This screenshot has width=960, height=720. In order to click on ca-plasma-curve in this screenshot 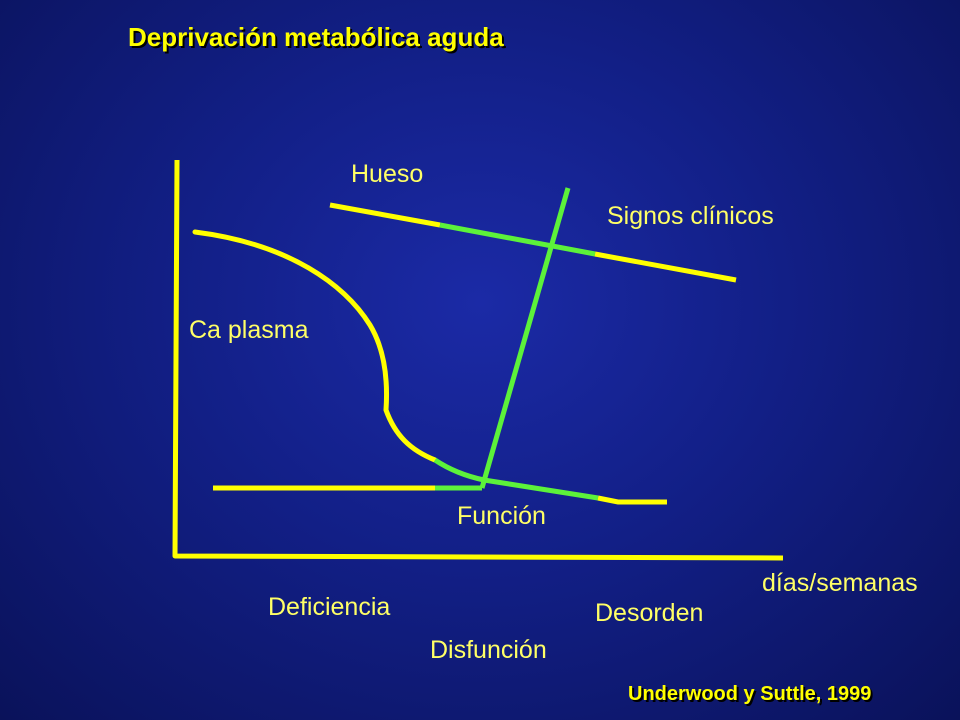, I will do `click(315, 346)`.